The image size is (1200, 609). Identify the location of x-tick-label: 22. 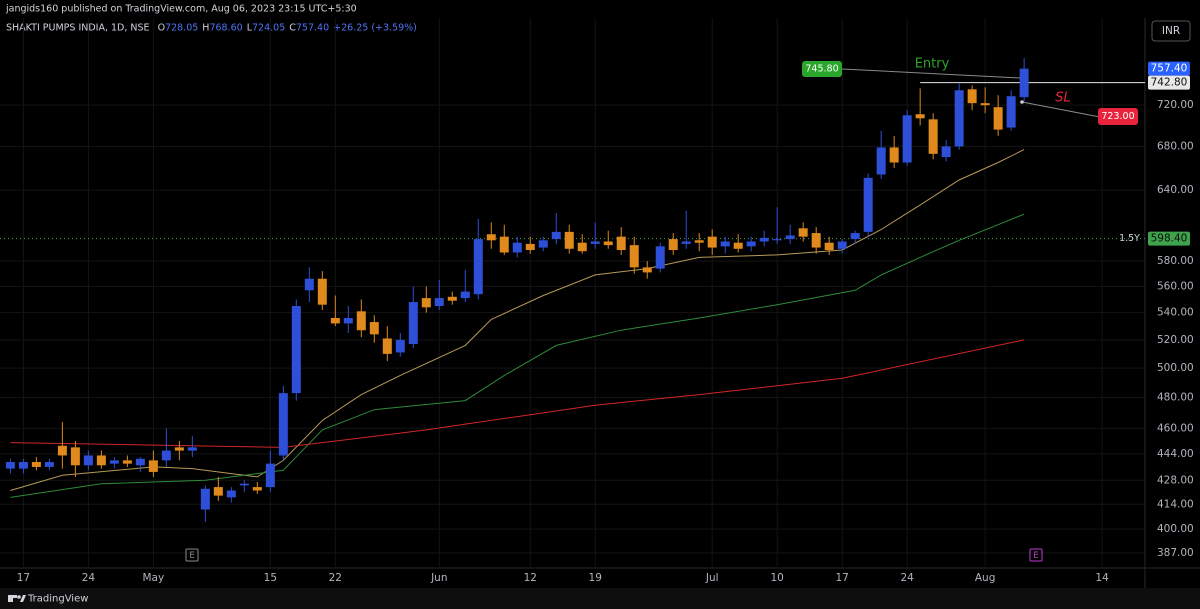
(335, 578).